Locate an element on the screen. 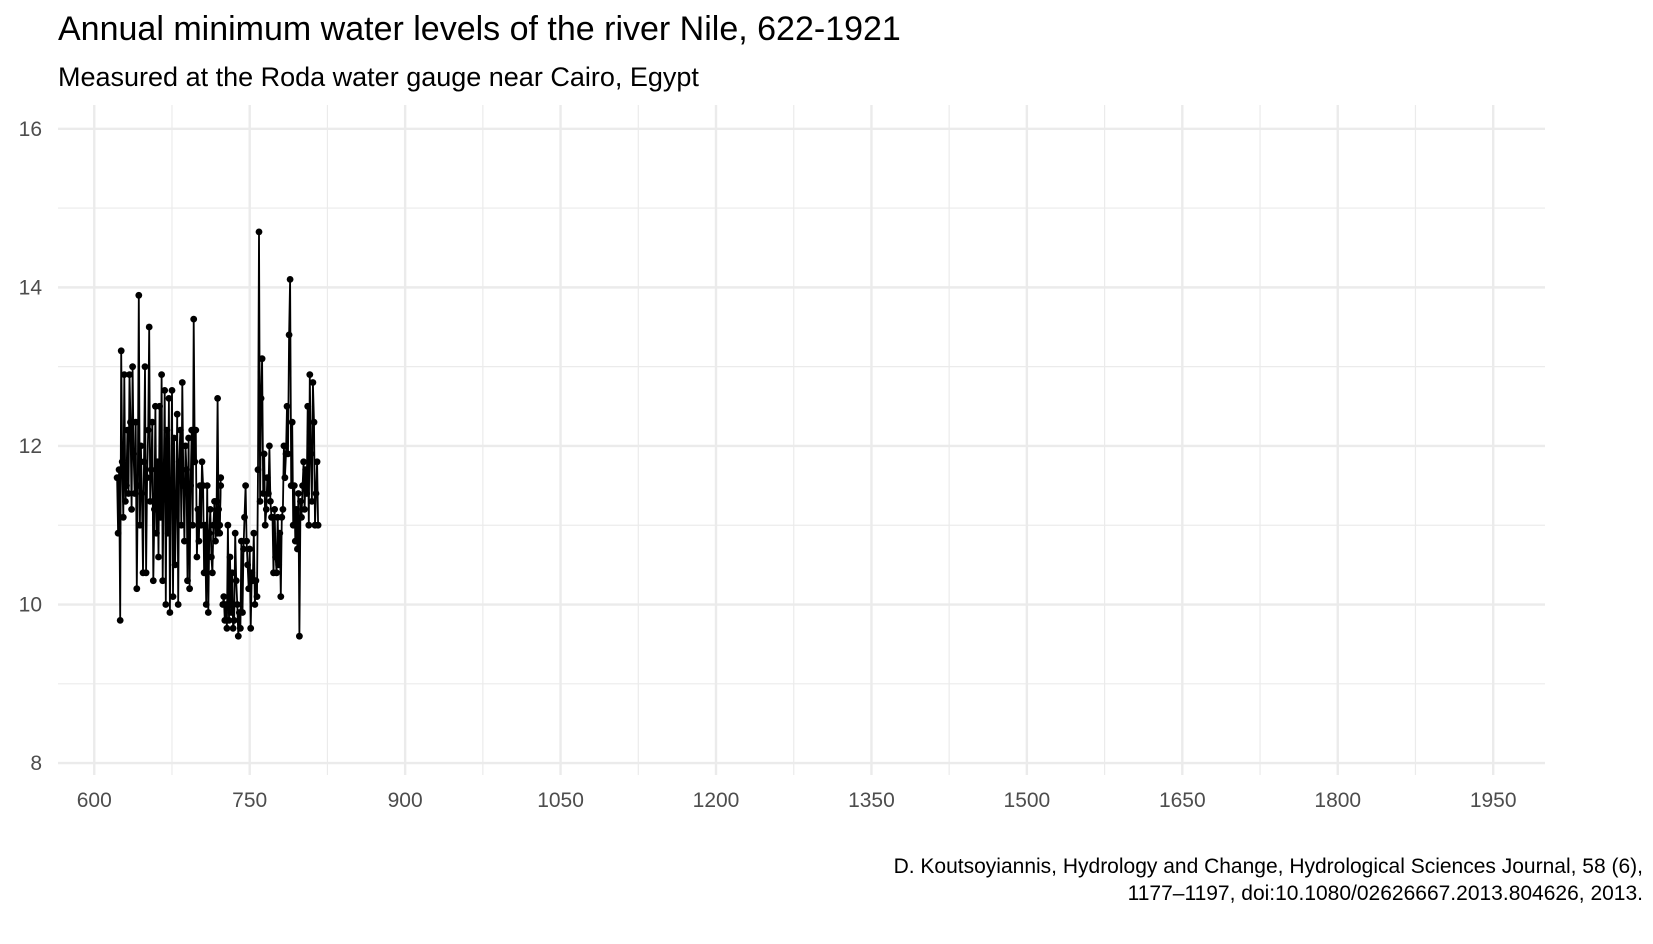  y-tick-label: 8 is located at coordinates (36, 763).